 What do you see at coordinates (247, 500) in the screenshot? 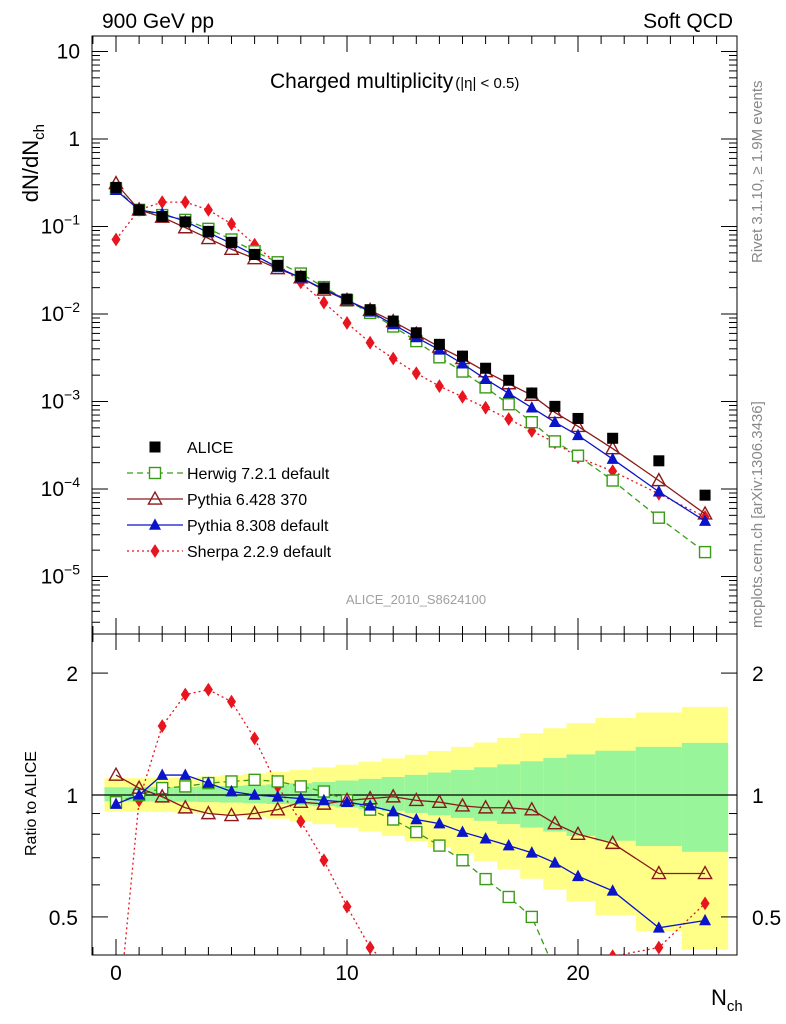
I see `legend-label: Pythia 6.428 370` at bounding box center [247, 500].